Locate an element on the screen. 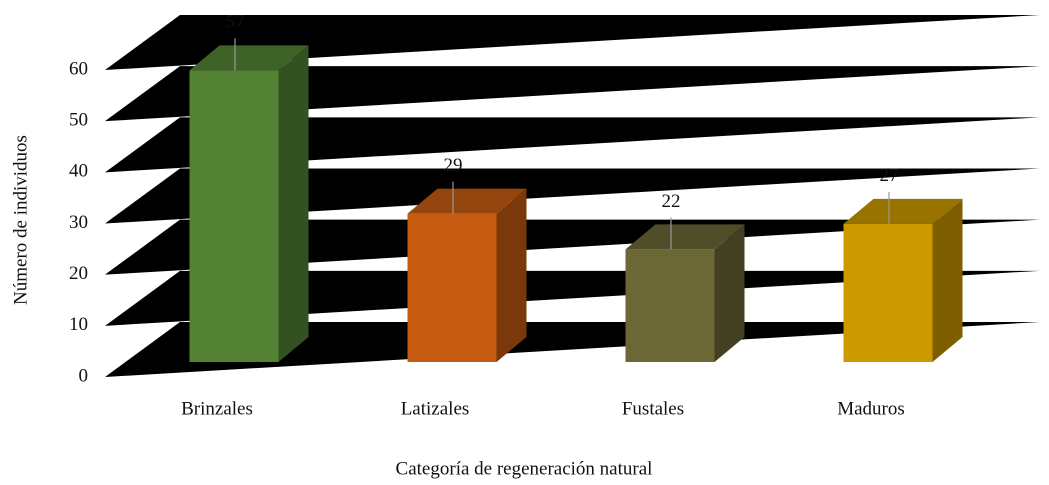  data-label: 27 is located at coordinates (889, 175).